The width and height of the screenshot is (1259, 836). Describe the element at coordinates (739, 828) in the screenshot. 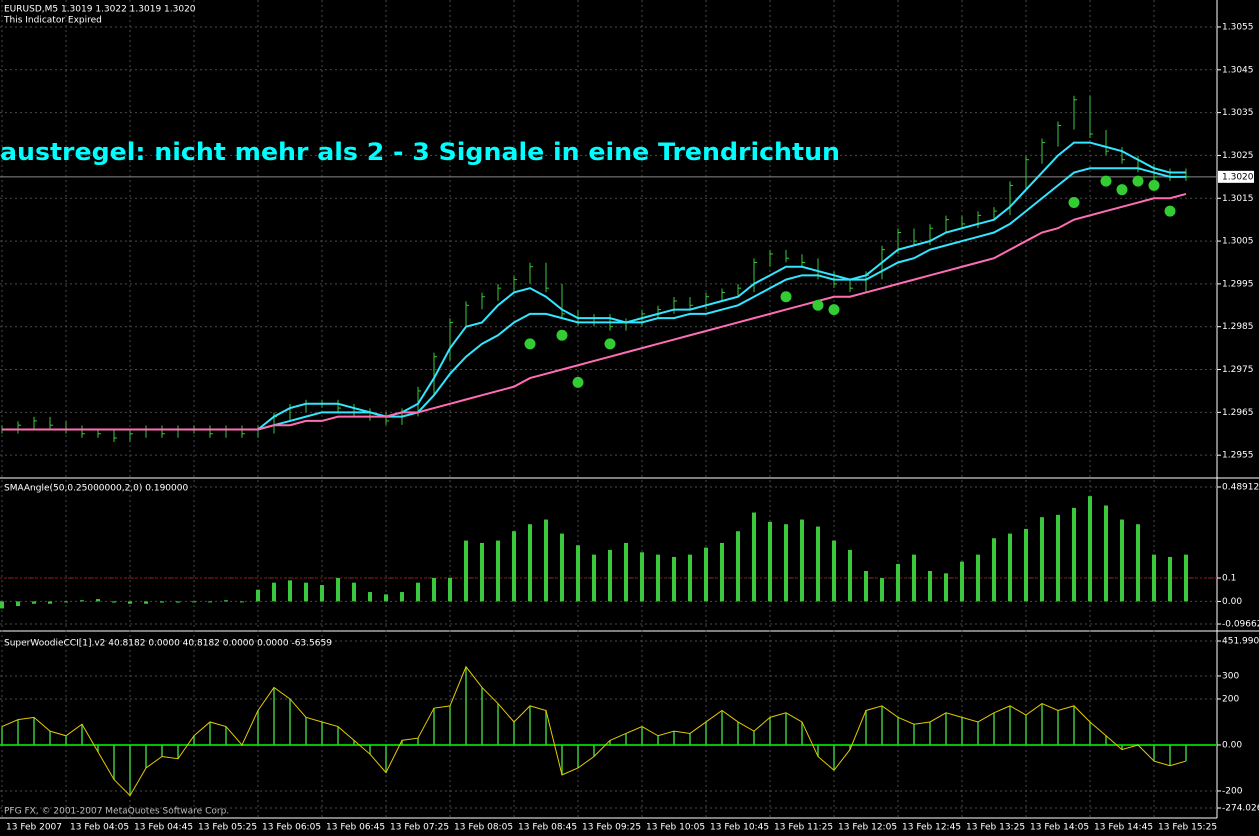

I see `x-tick-label: 13 Feb 10:45` at that location.